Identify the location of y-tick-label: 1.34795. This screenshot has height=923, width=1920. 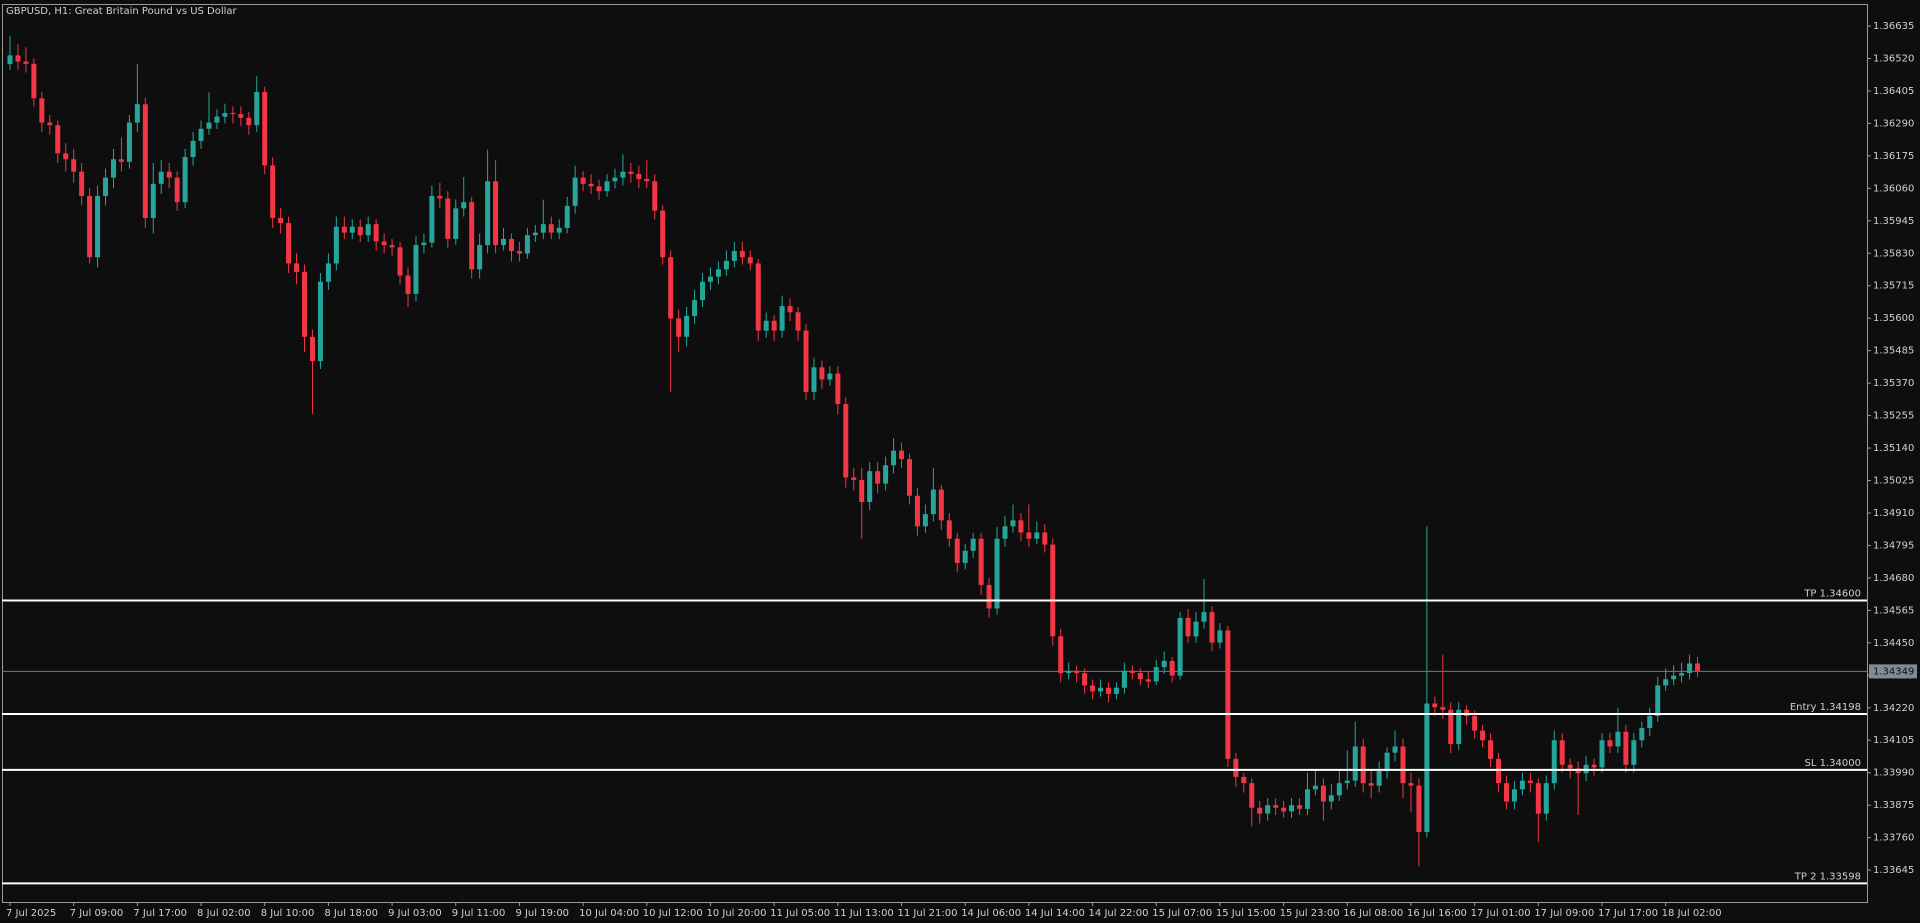
(1893, 545).